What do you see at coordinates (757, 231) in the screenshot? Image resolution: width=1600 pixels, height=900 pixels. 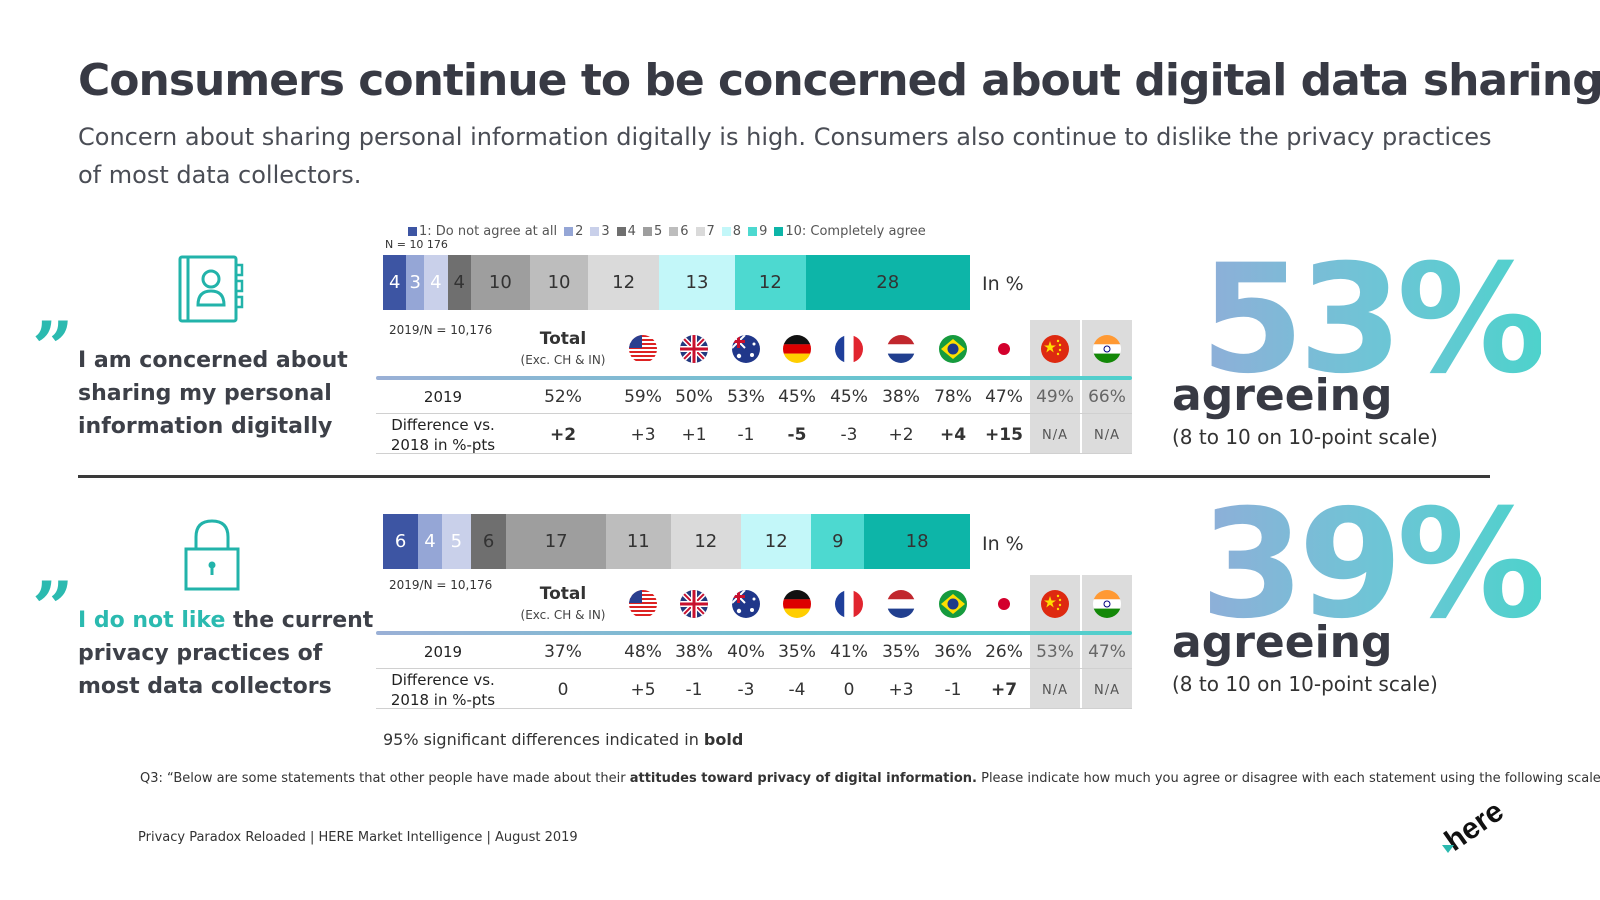 I see `legend-item: 9` at bounding box center [757, 231].